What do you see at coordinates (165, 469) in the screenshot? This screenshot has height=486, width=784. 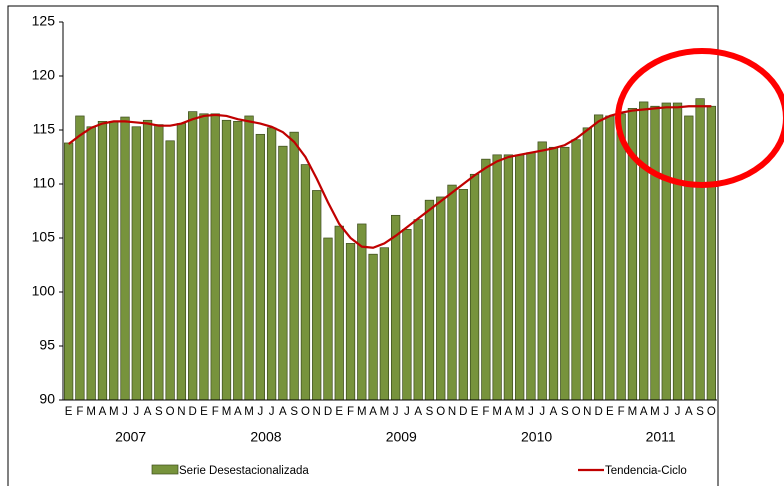 I see `legend-swatch` at bounding box center [165, 469].